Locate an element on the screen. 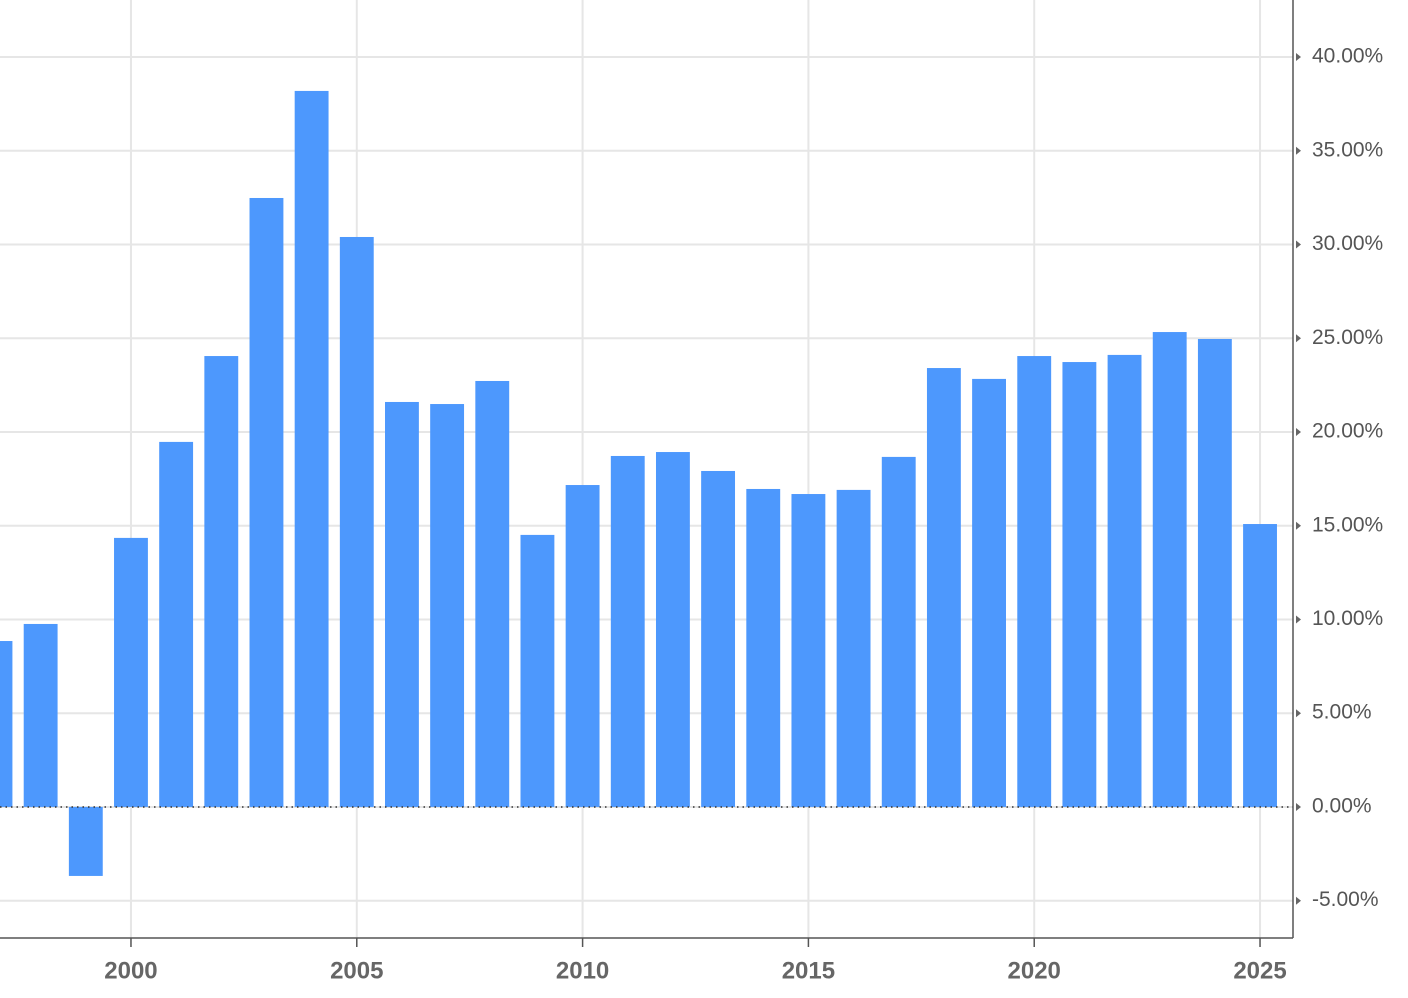  y-tick-label: 0.00% is located at coordinates (1342, 805).